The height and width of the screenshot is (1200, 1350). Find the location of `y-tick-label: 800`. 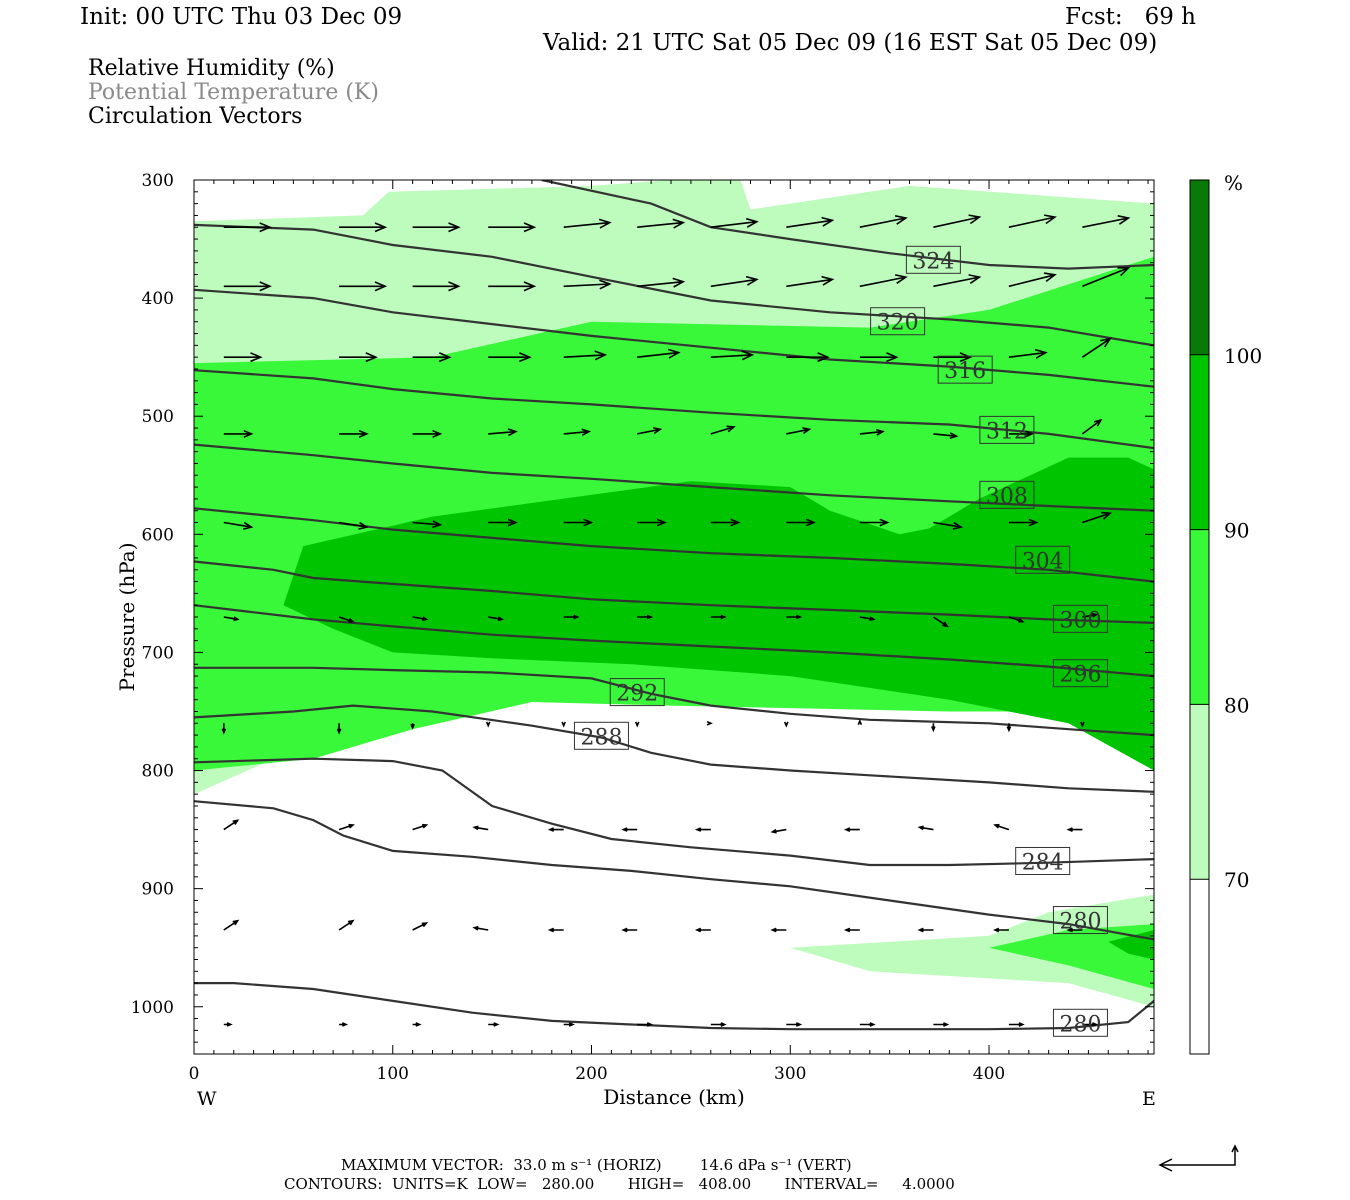

y-tick-label: 800 is located at coordinates (158, 772).